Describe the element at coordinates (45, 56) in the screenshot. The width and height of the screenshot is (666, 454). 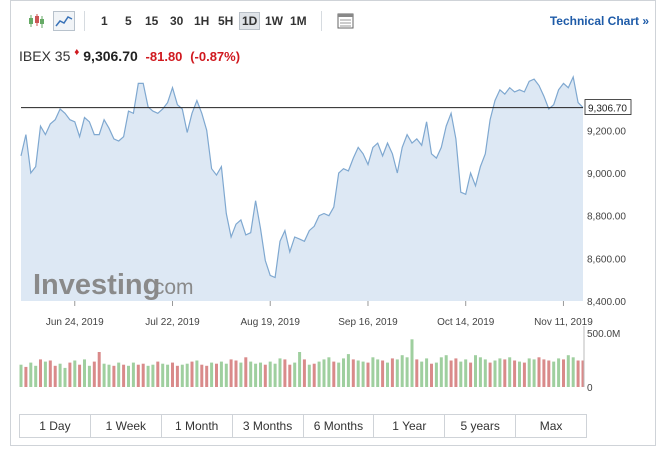
I see `instrument-name: IBEX 35` at that location.